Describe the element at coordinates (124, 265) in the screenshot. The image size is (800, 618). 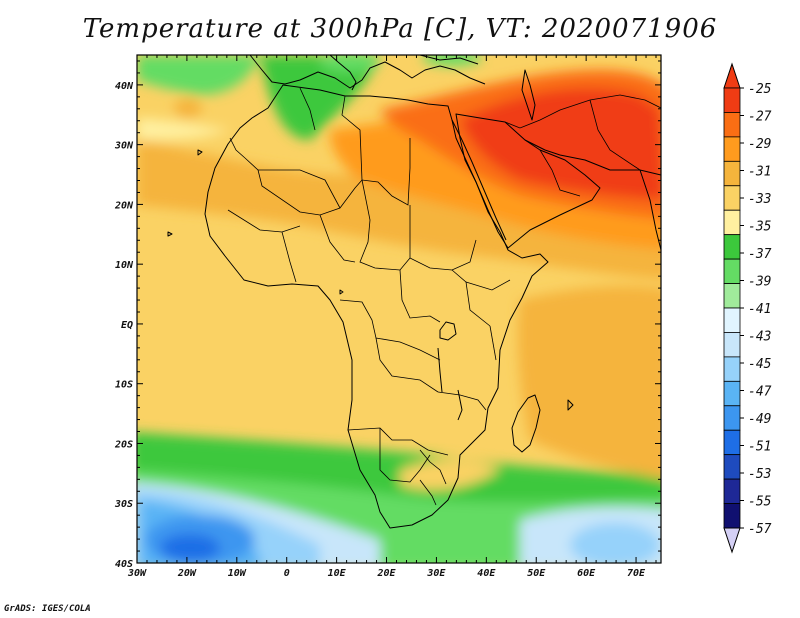
I see `lat-tick-label: 10N` at that location.